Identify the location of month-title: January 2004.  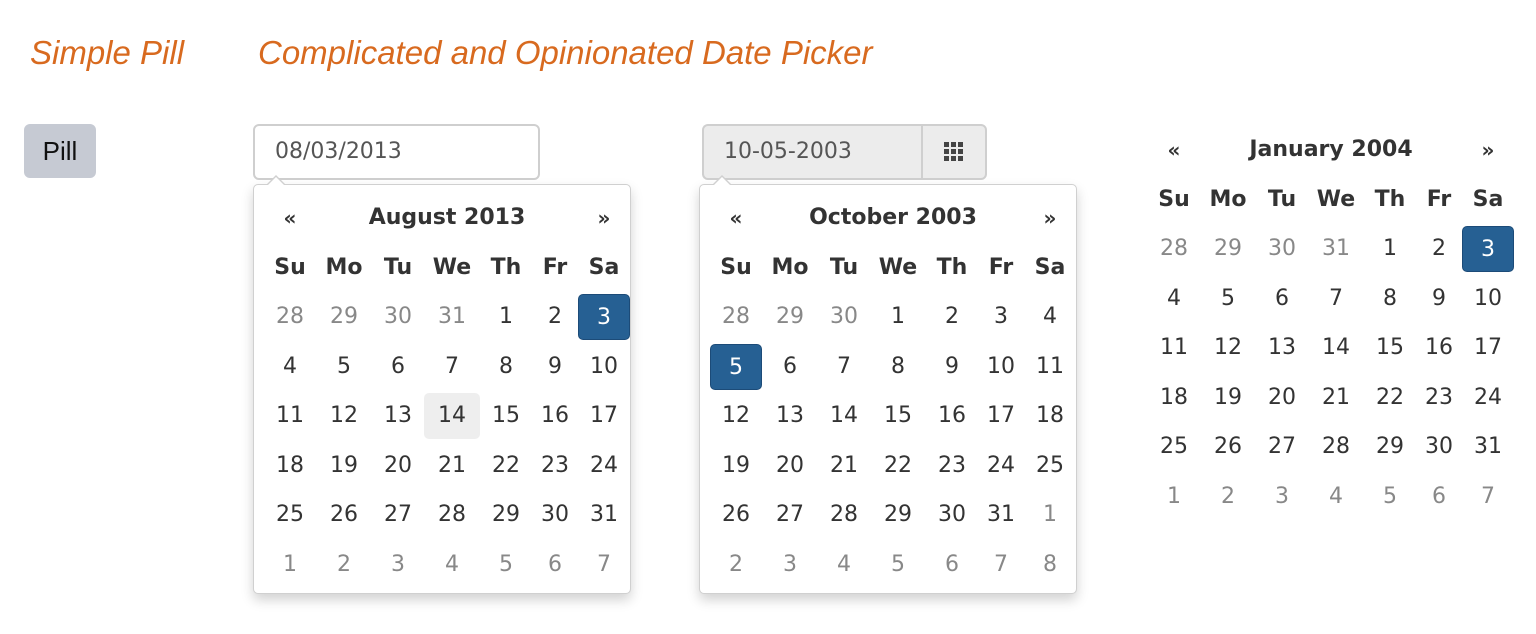
(1331, 150).